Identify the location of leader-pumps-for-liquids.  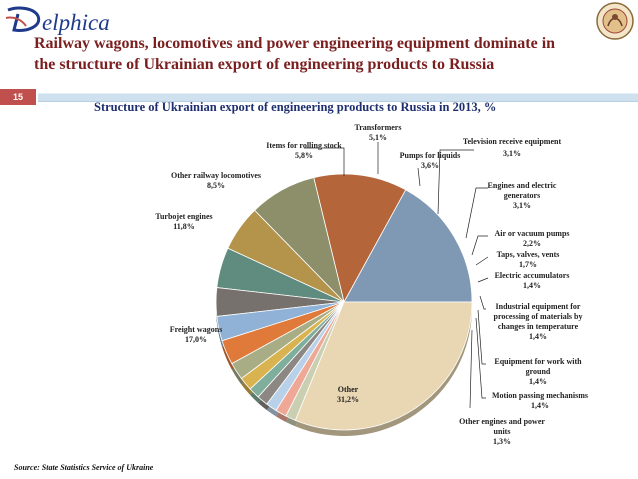
(419, 177).